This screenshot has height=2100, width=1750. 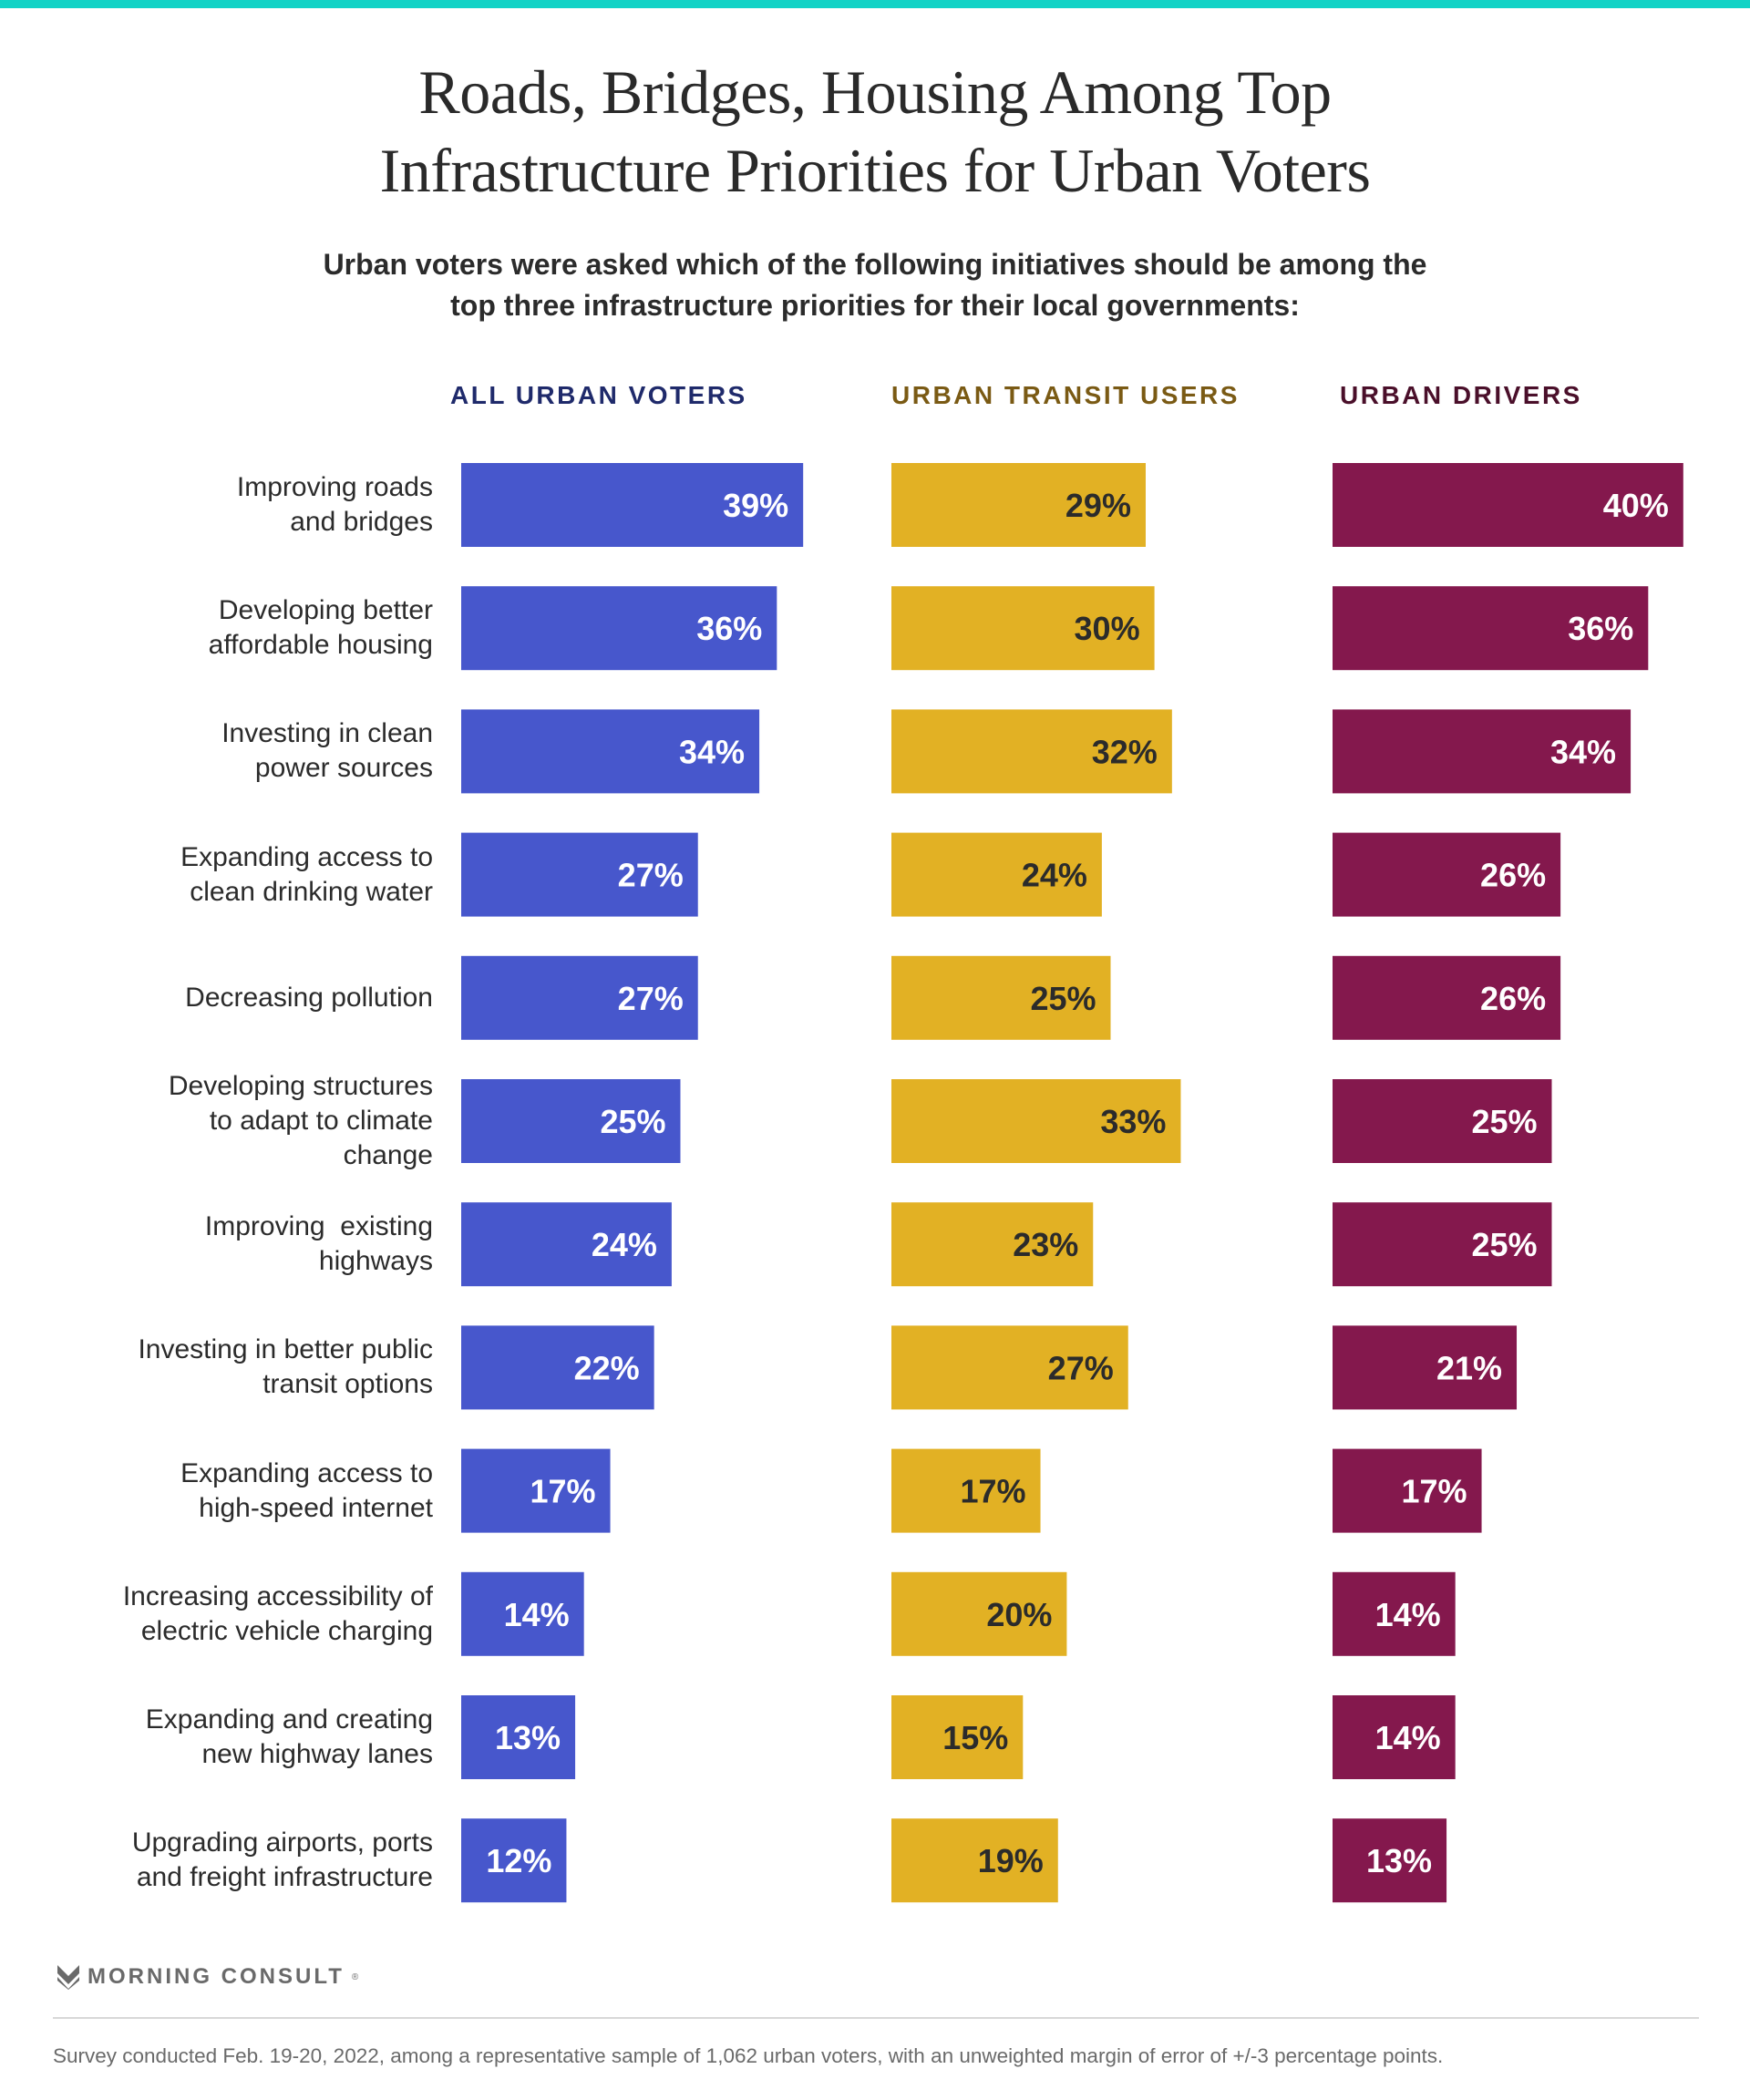 I want to click on morning-consult-logo: MORNING CONSULT ®, so click(x=209, y=1977).